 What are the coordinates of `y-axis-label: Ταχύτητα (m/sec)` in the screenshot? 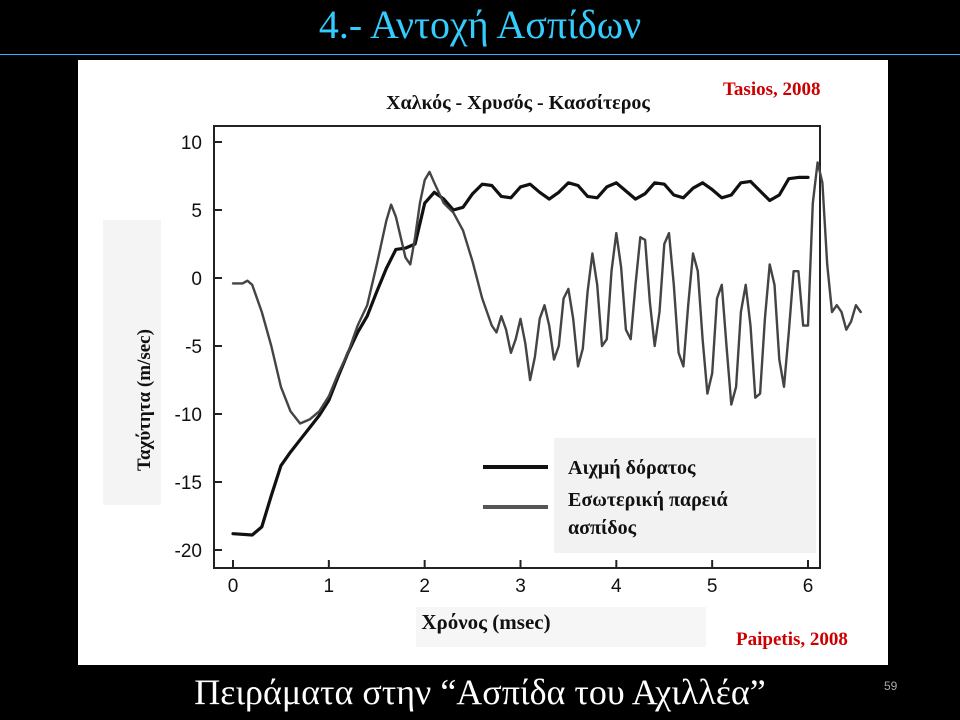 It's located at (144, 400).